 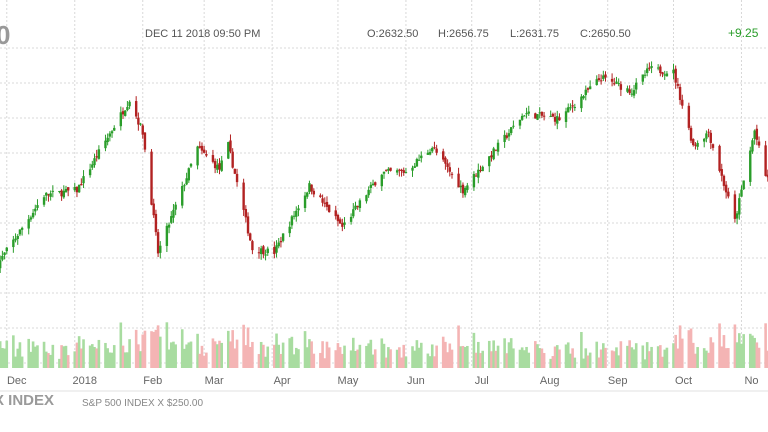 What do you see at coordinates (282, 381) in the screenshot?
I see `x-tick-label: Apr` at bounding box center [282, 381].